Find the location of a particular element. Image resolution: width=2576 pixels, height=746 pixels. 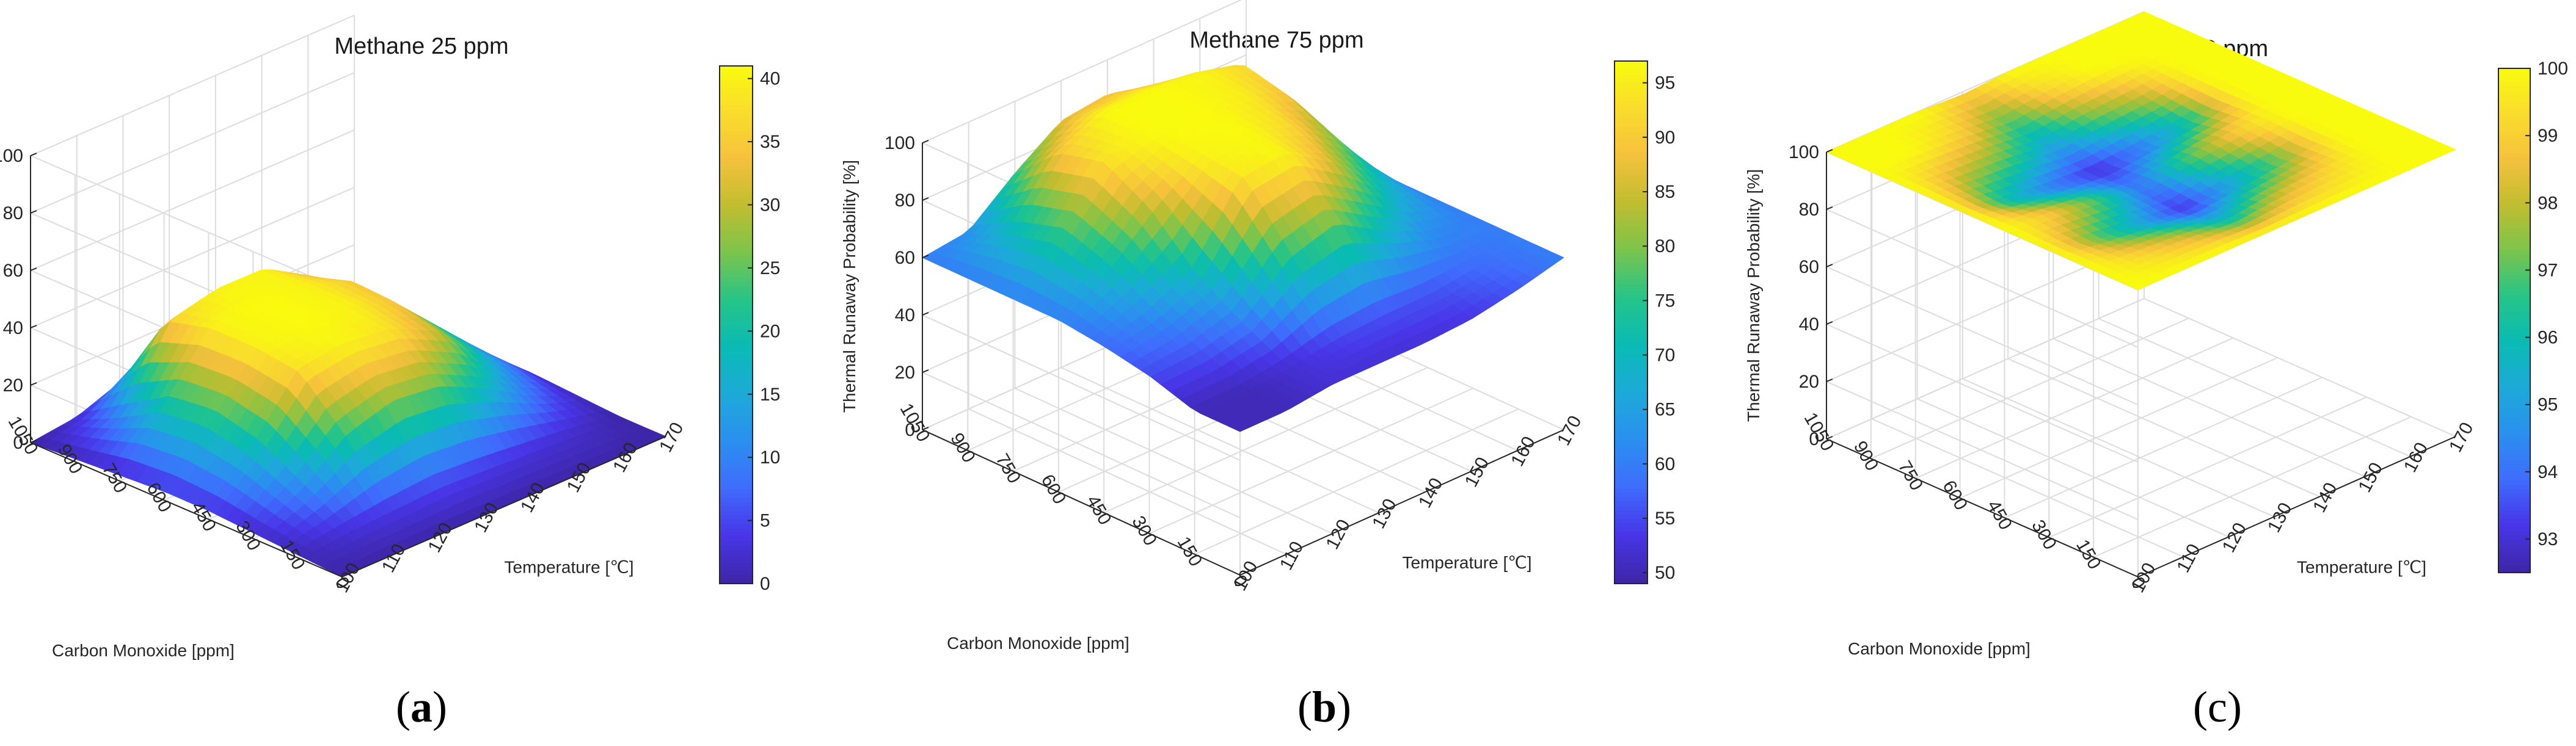

colorbar: 93 94 95 96 97 98 99 100 is located at coordinates (2533, 316).